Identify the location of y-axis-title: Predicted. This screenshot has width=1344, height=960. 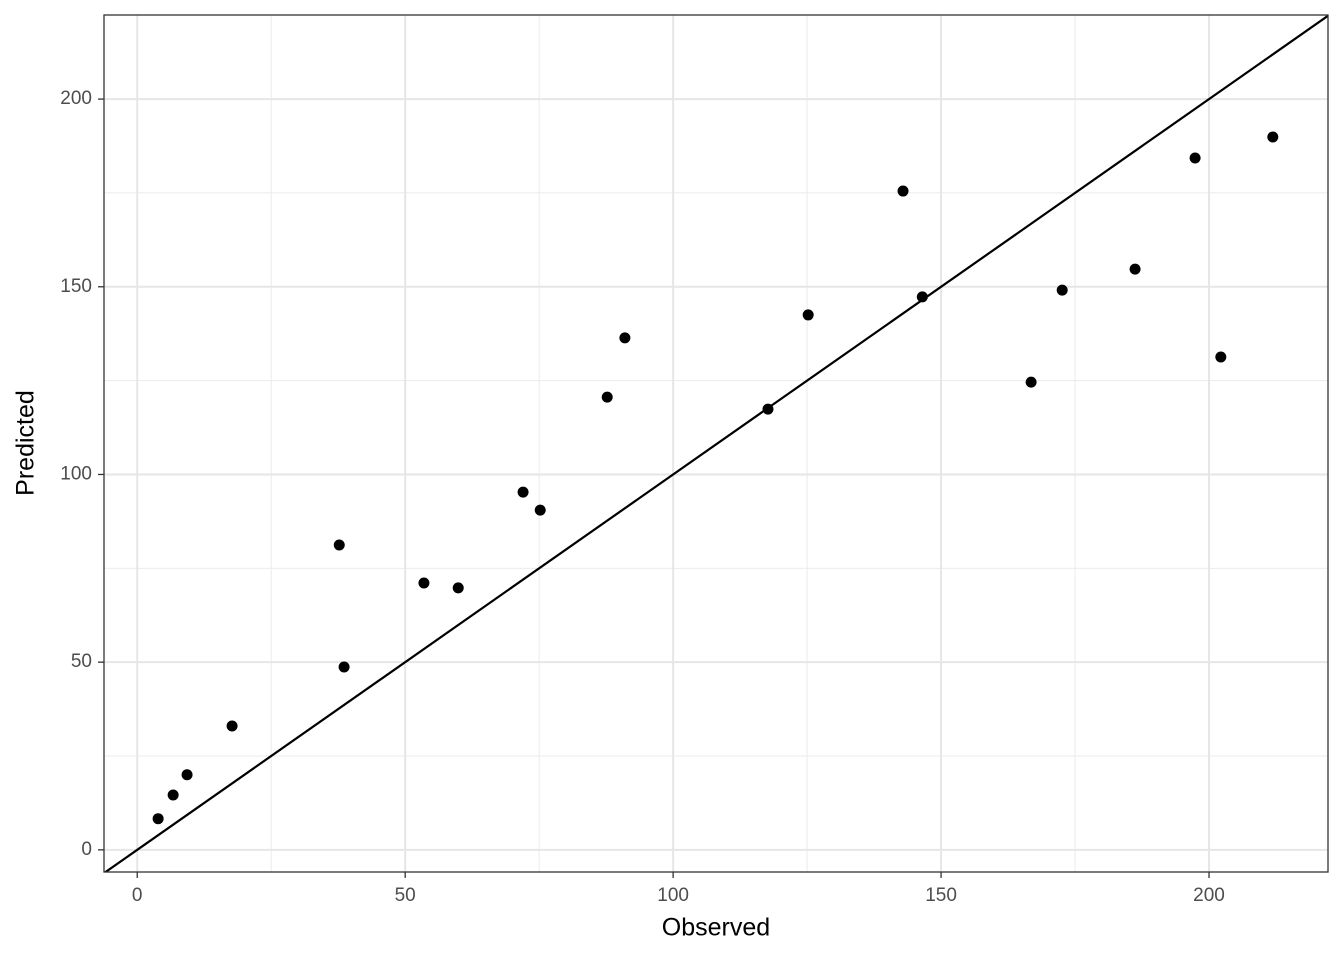
(26, 443).